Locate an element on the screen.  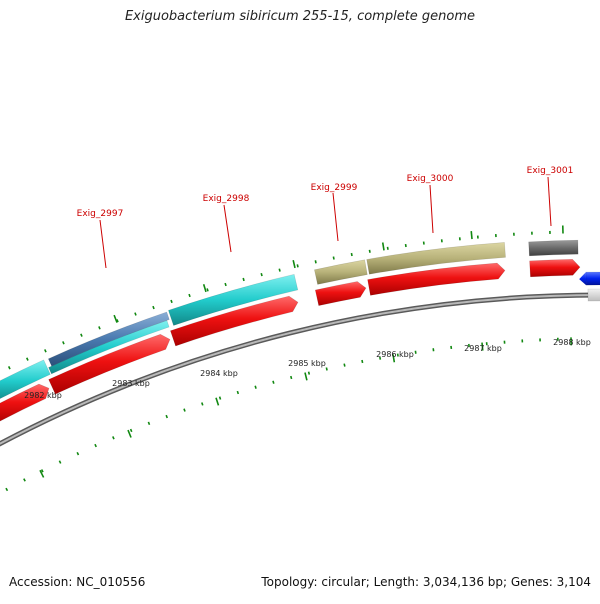
kbp-scale-label: 2988 kbp is located at coordinates (572, 342).